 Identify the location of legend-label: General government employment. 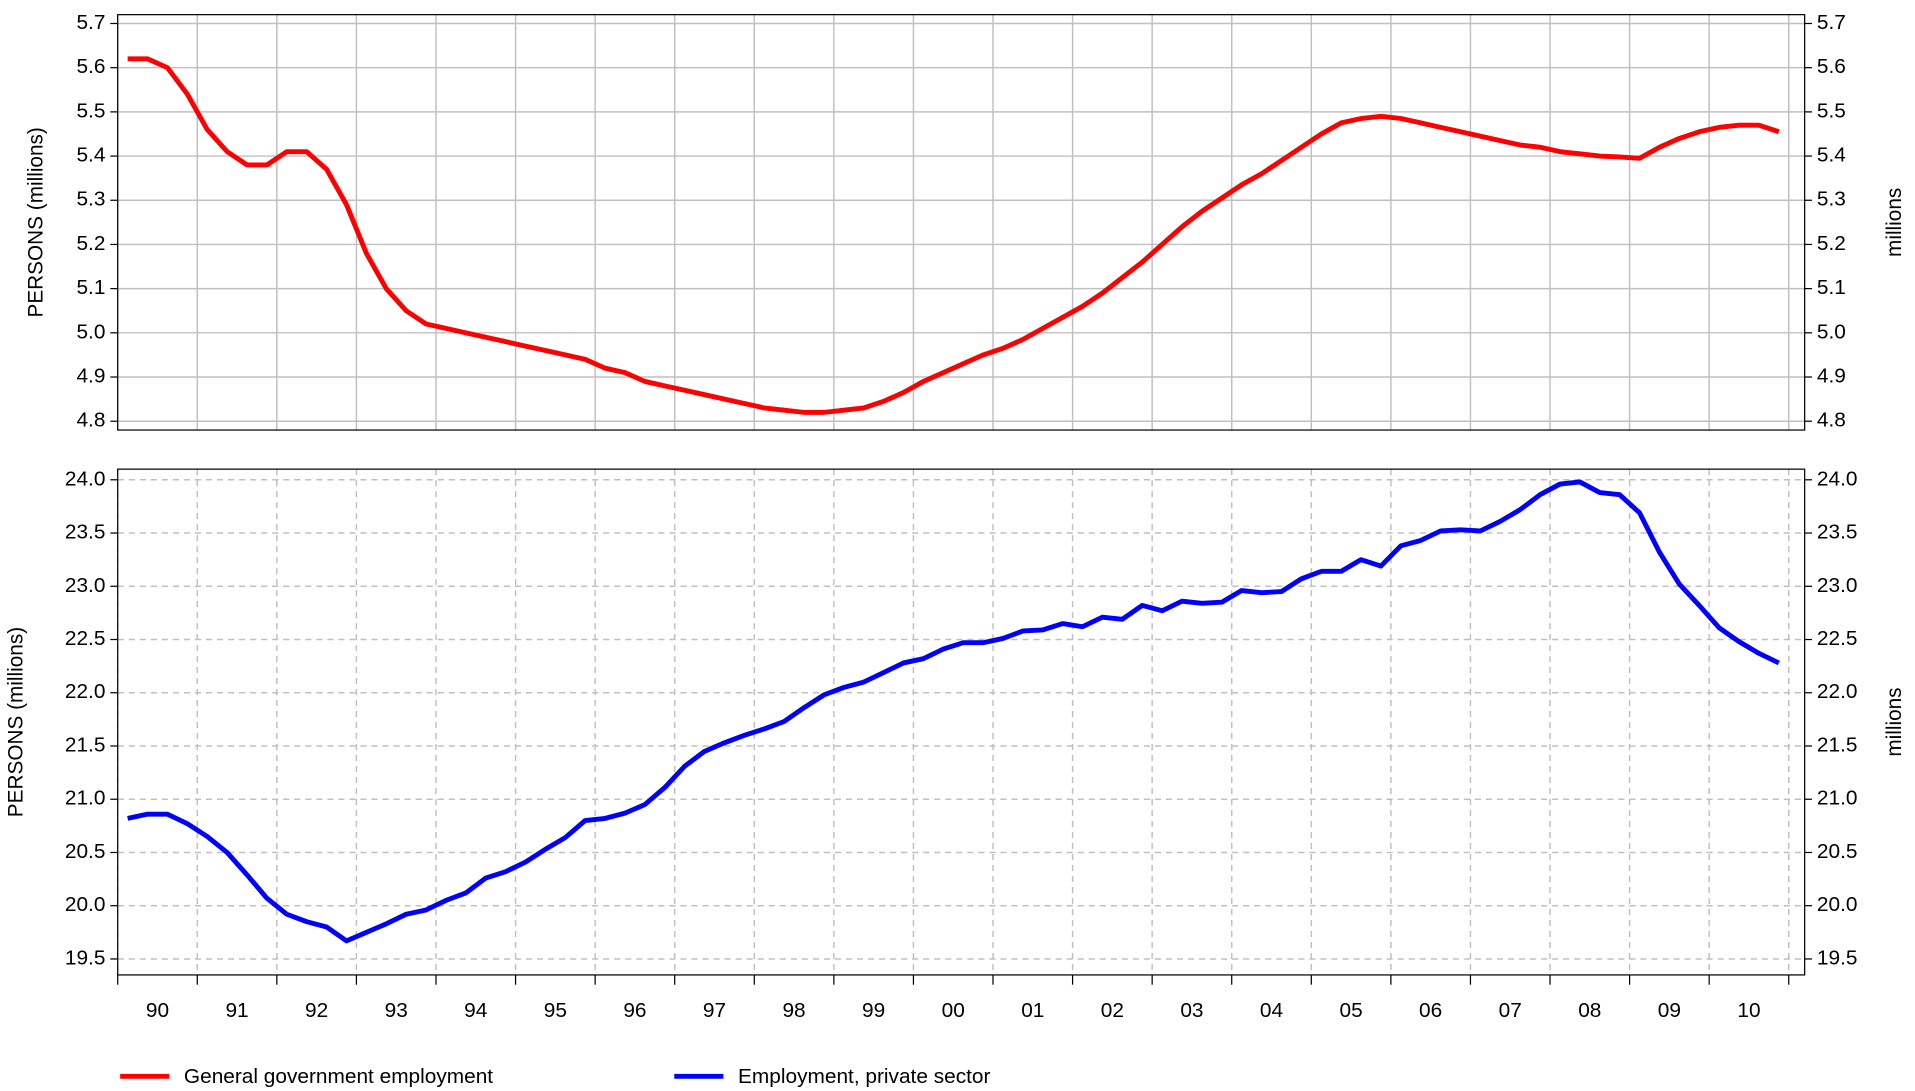
(338, 1076).